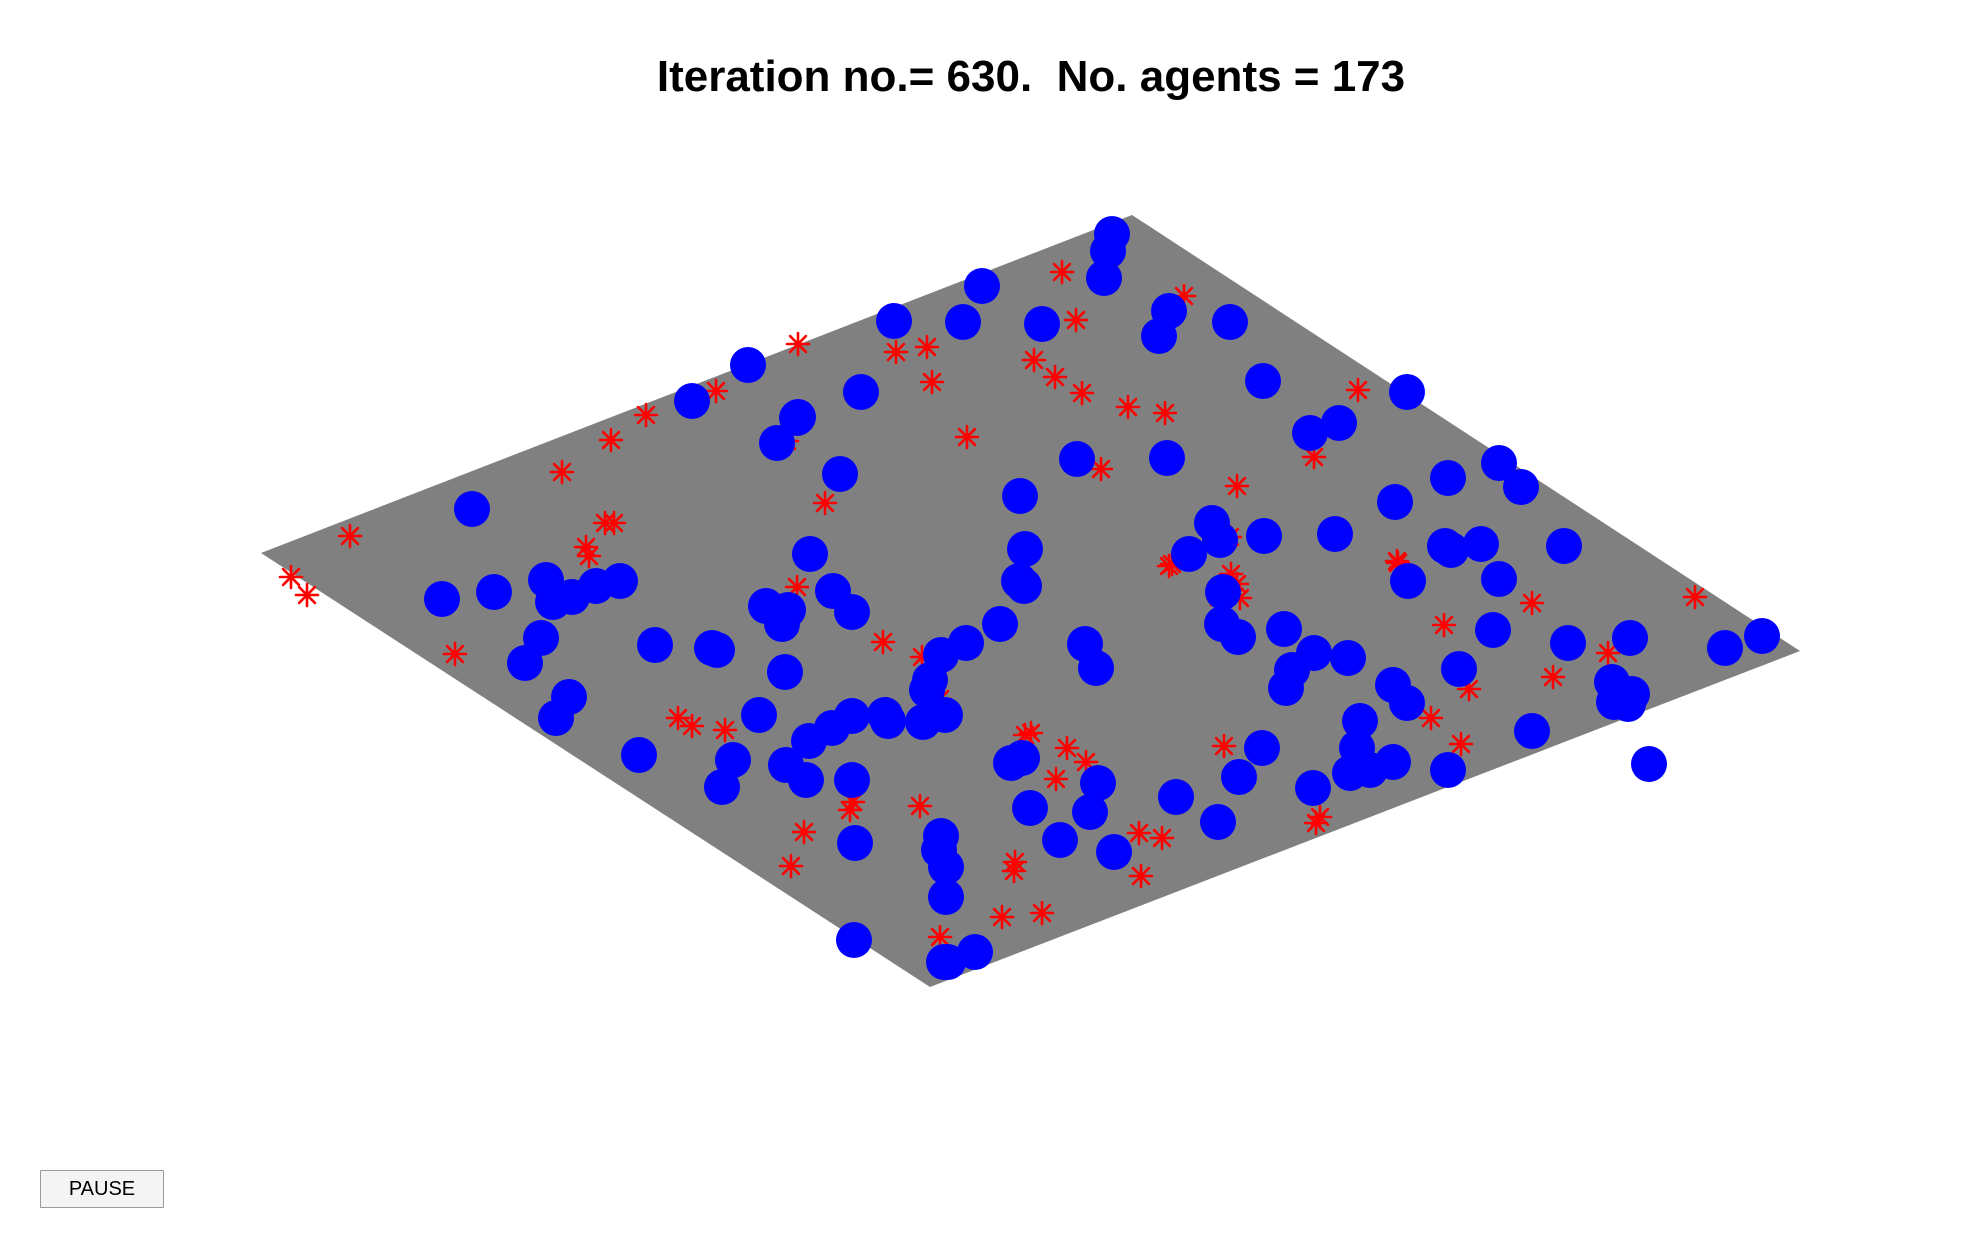 This screenshot has width=1980, height=1238. What do you see at coordinates (102, 1189) in the screenshot?
I see `pause-button: PAUSE` at bounding box center [102, 1189].